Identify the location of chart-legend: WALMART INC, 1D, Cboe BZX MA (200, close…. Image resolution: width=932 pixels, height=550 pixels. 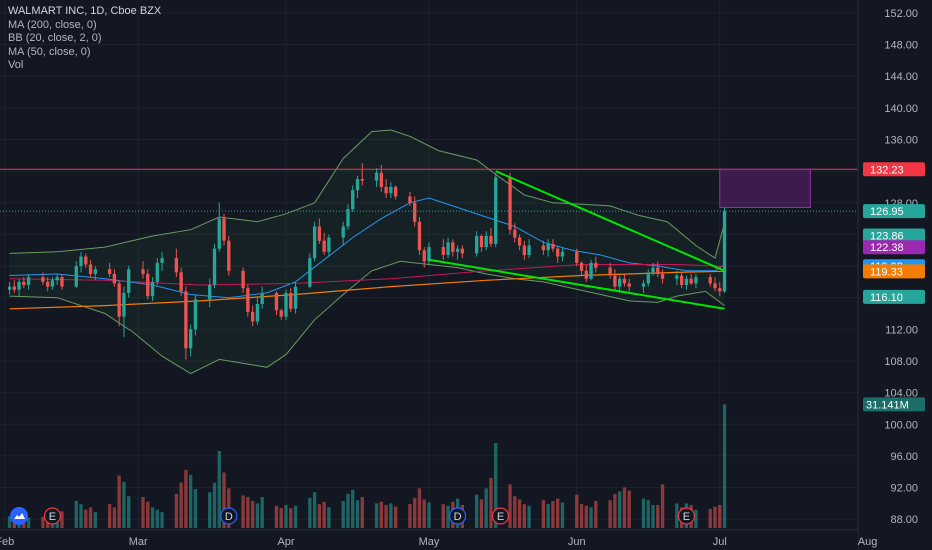
(84, 39).